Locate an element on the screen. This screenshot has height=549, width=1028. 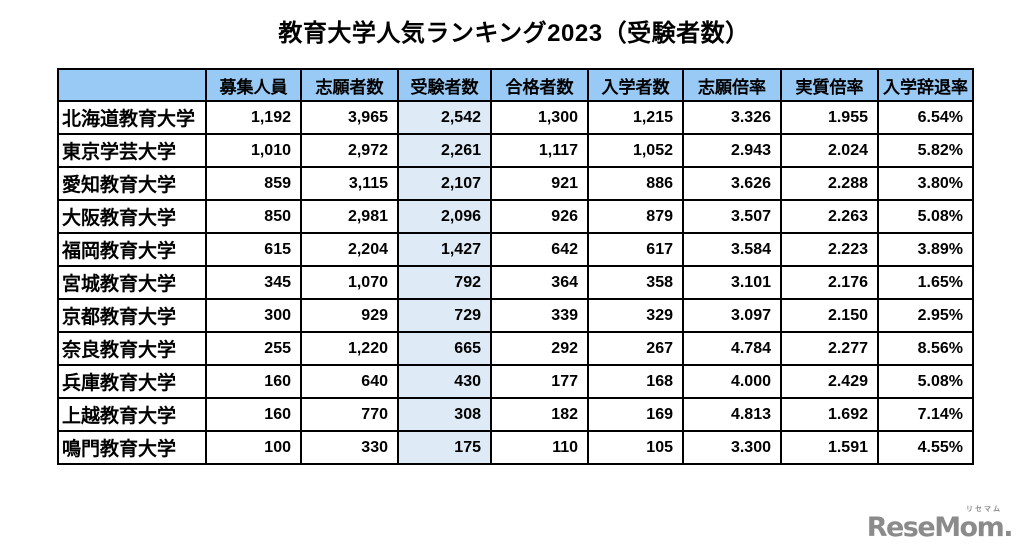
value-cell: 330 is located at coordinates (349, 447).